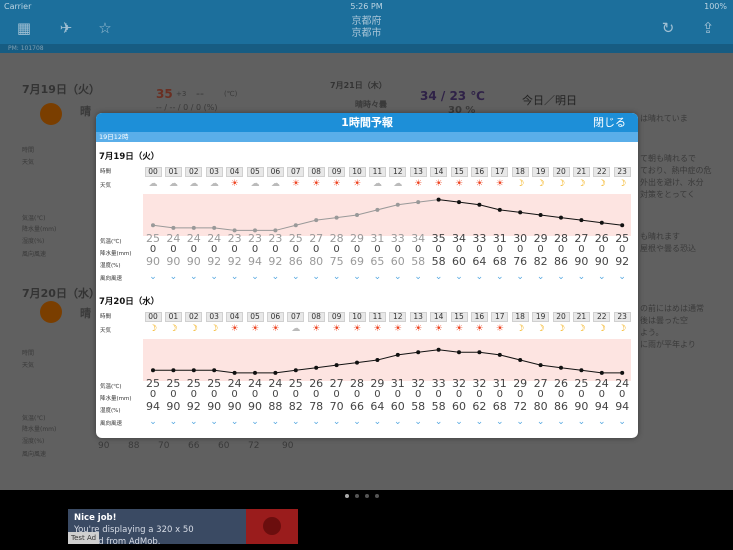 The width and height of the screenshot is (733, 550). Describe the element at coordinates (377, 261) in the screenshot. I see `humidity-value: 65` at that location.